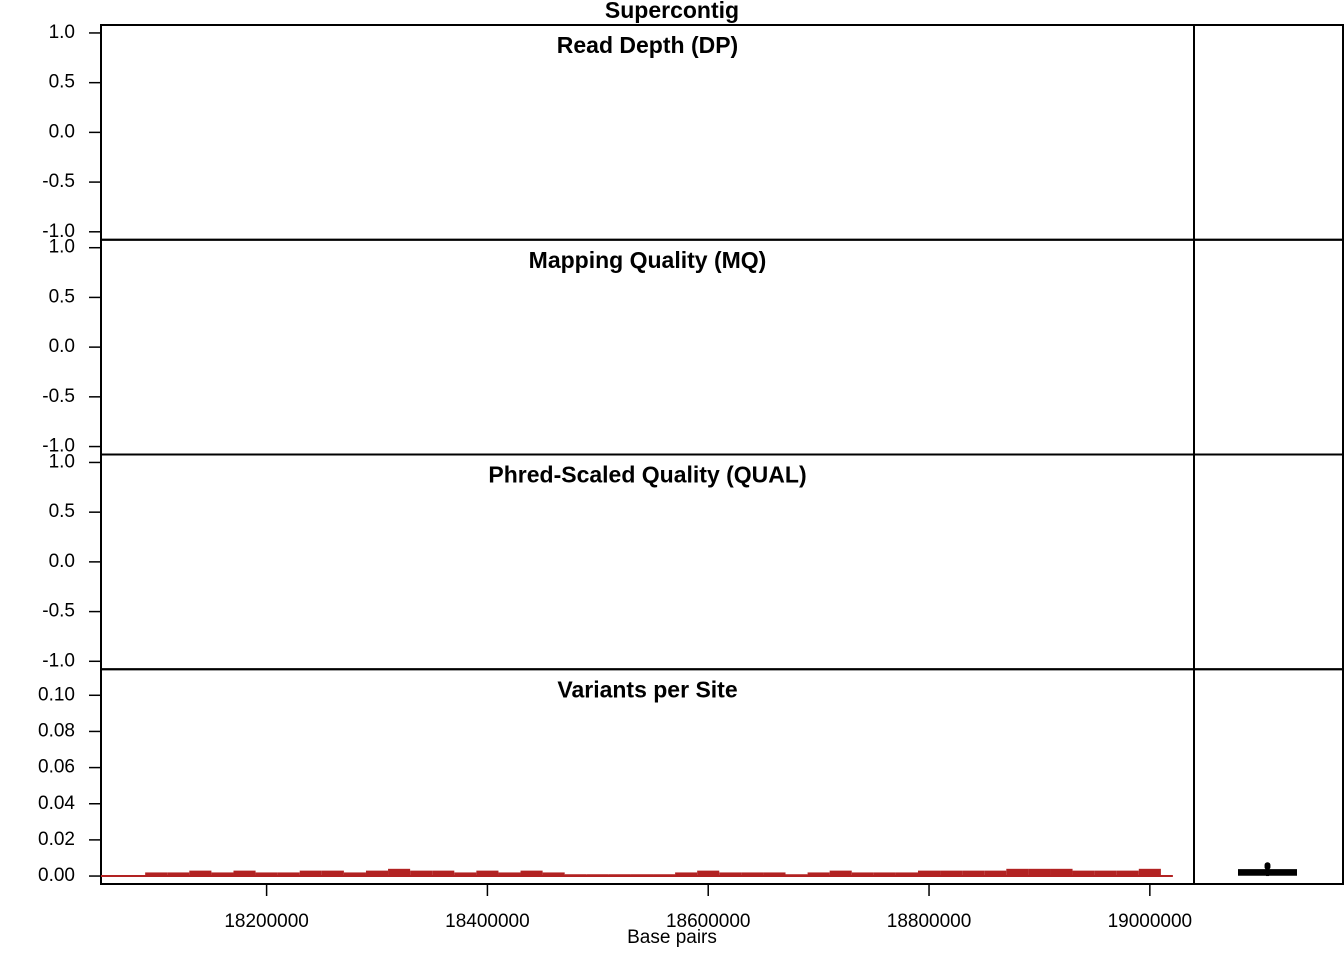 The height and width of the screenshot is (960, 1344). What do you see at coordinates (56, 730) in the screenshot?
I see `y-tick-label: 0.08` at bounding box center [56, 730].